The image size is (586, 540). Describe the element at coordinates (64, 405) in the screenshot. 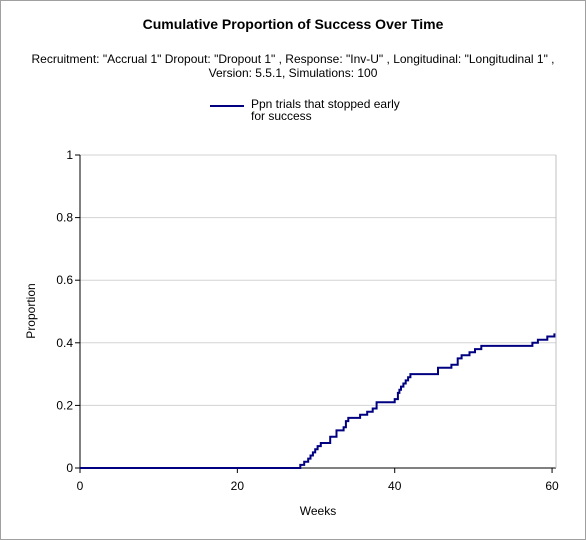

I see `y-tick-label: 0.2` at that location.